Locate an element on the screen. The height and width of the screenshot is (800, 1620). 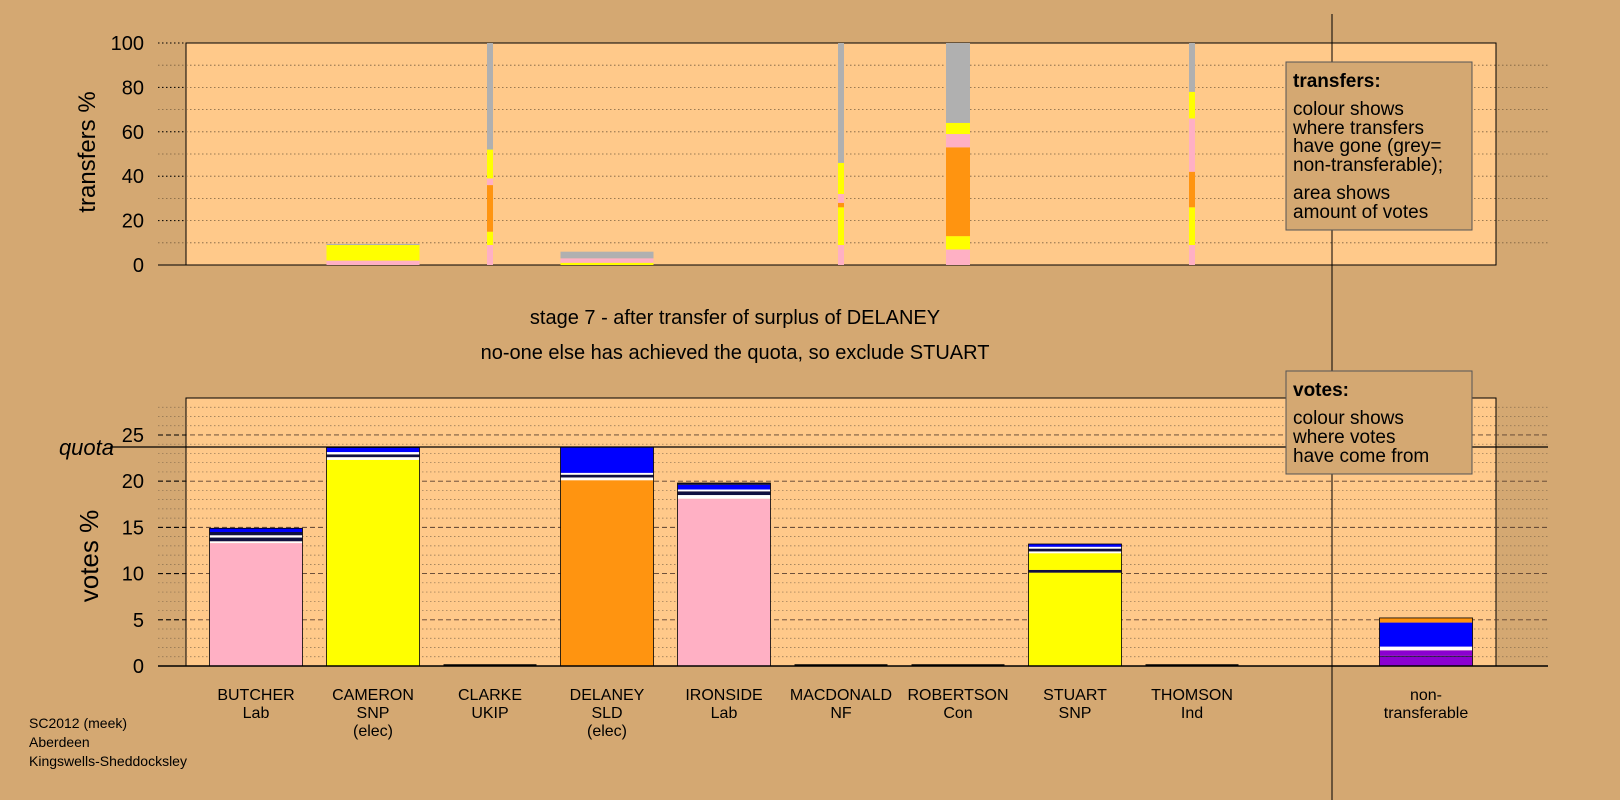
candidate-label: Ind is located at coordinates (1192, 713).